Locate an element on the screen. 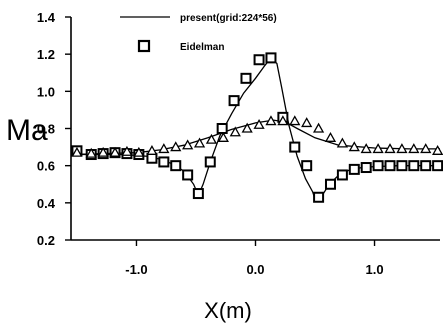  legend: present(grid:224*56) Eidelman is located at coordinates (198, 33).